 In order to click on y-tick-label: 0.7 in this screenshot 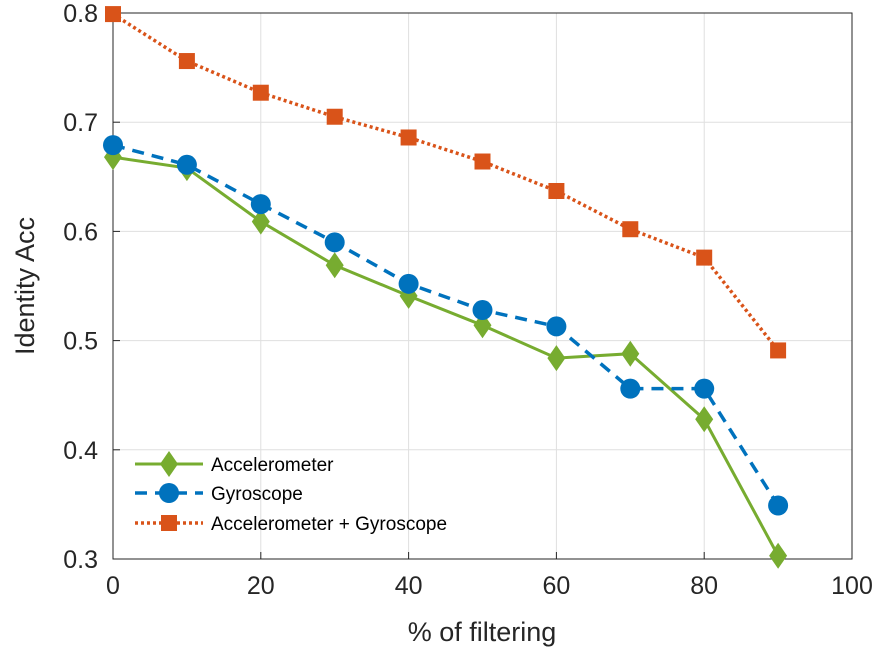, I will do `click(80, 123)`.